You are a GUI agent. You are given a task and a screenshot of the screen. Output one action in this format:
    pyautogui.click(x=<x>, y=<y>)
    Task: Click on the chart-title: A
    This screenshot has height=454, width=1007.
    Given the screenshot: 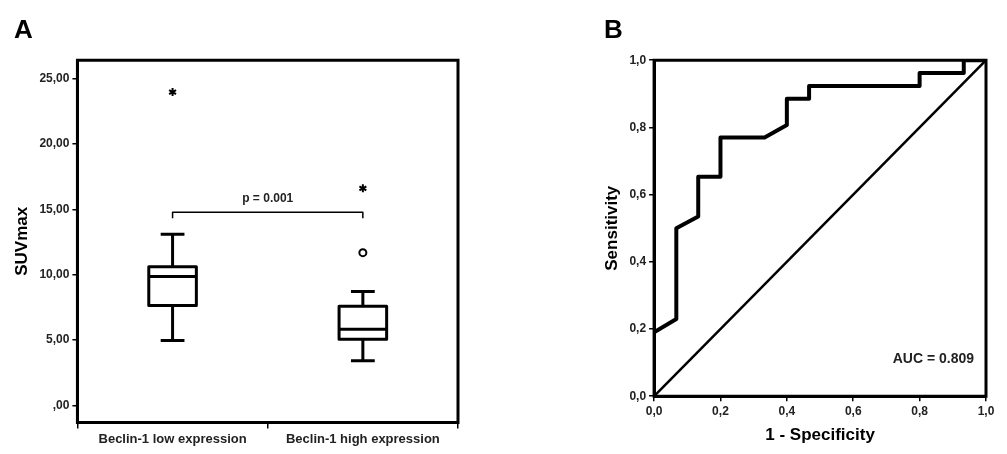 What is the action you would take?
    pyautogui.click(x=23, y=29)
    